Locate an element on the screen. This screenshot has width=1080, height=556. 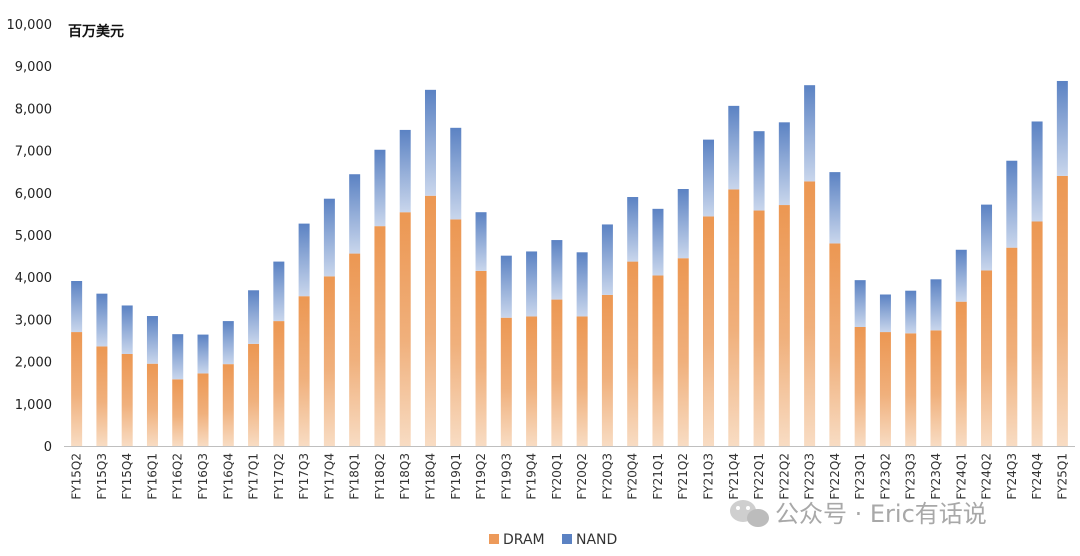
bar-dram-fy19q4 is located at coordinates (532, 381).